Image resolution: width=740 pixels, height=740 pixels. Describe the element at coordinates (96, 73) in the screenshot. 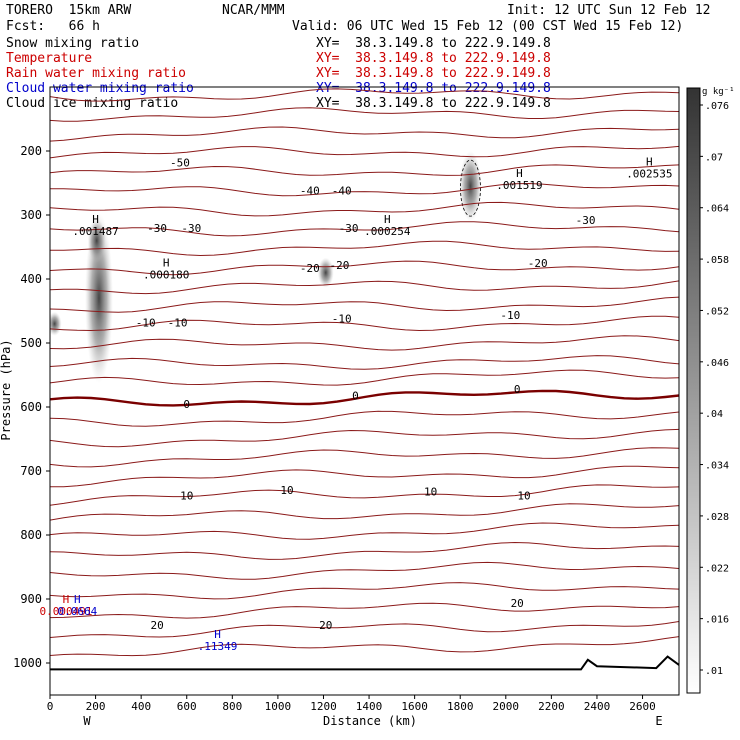

I see `legend-label-rain: Rain water mixing ratio` at that location.